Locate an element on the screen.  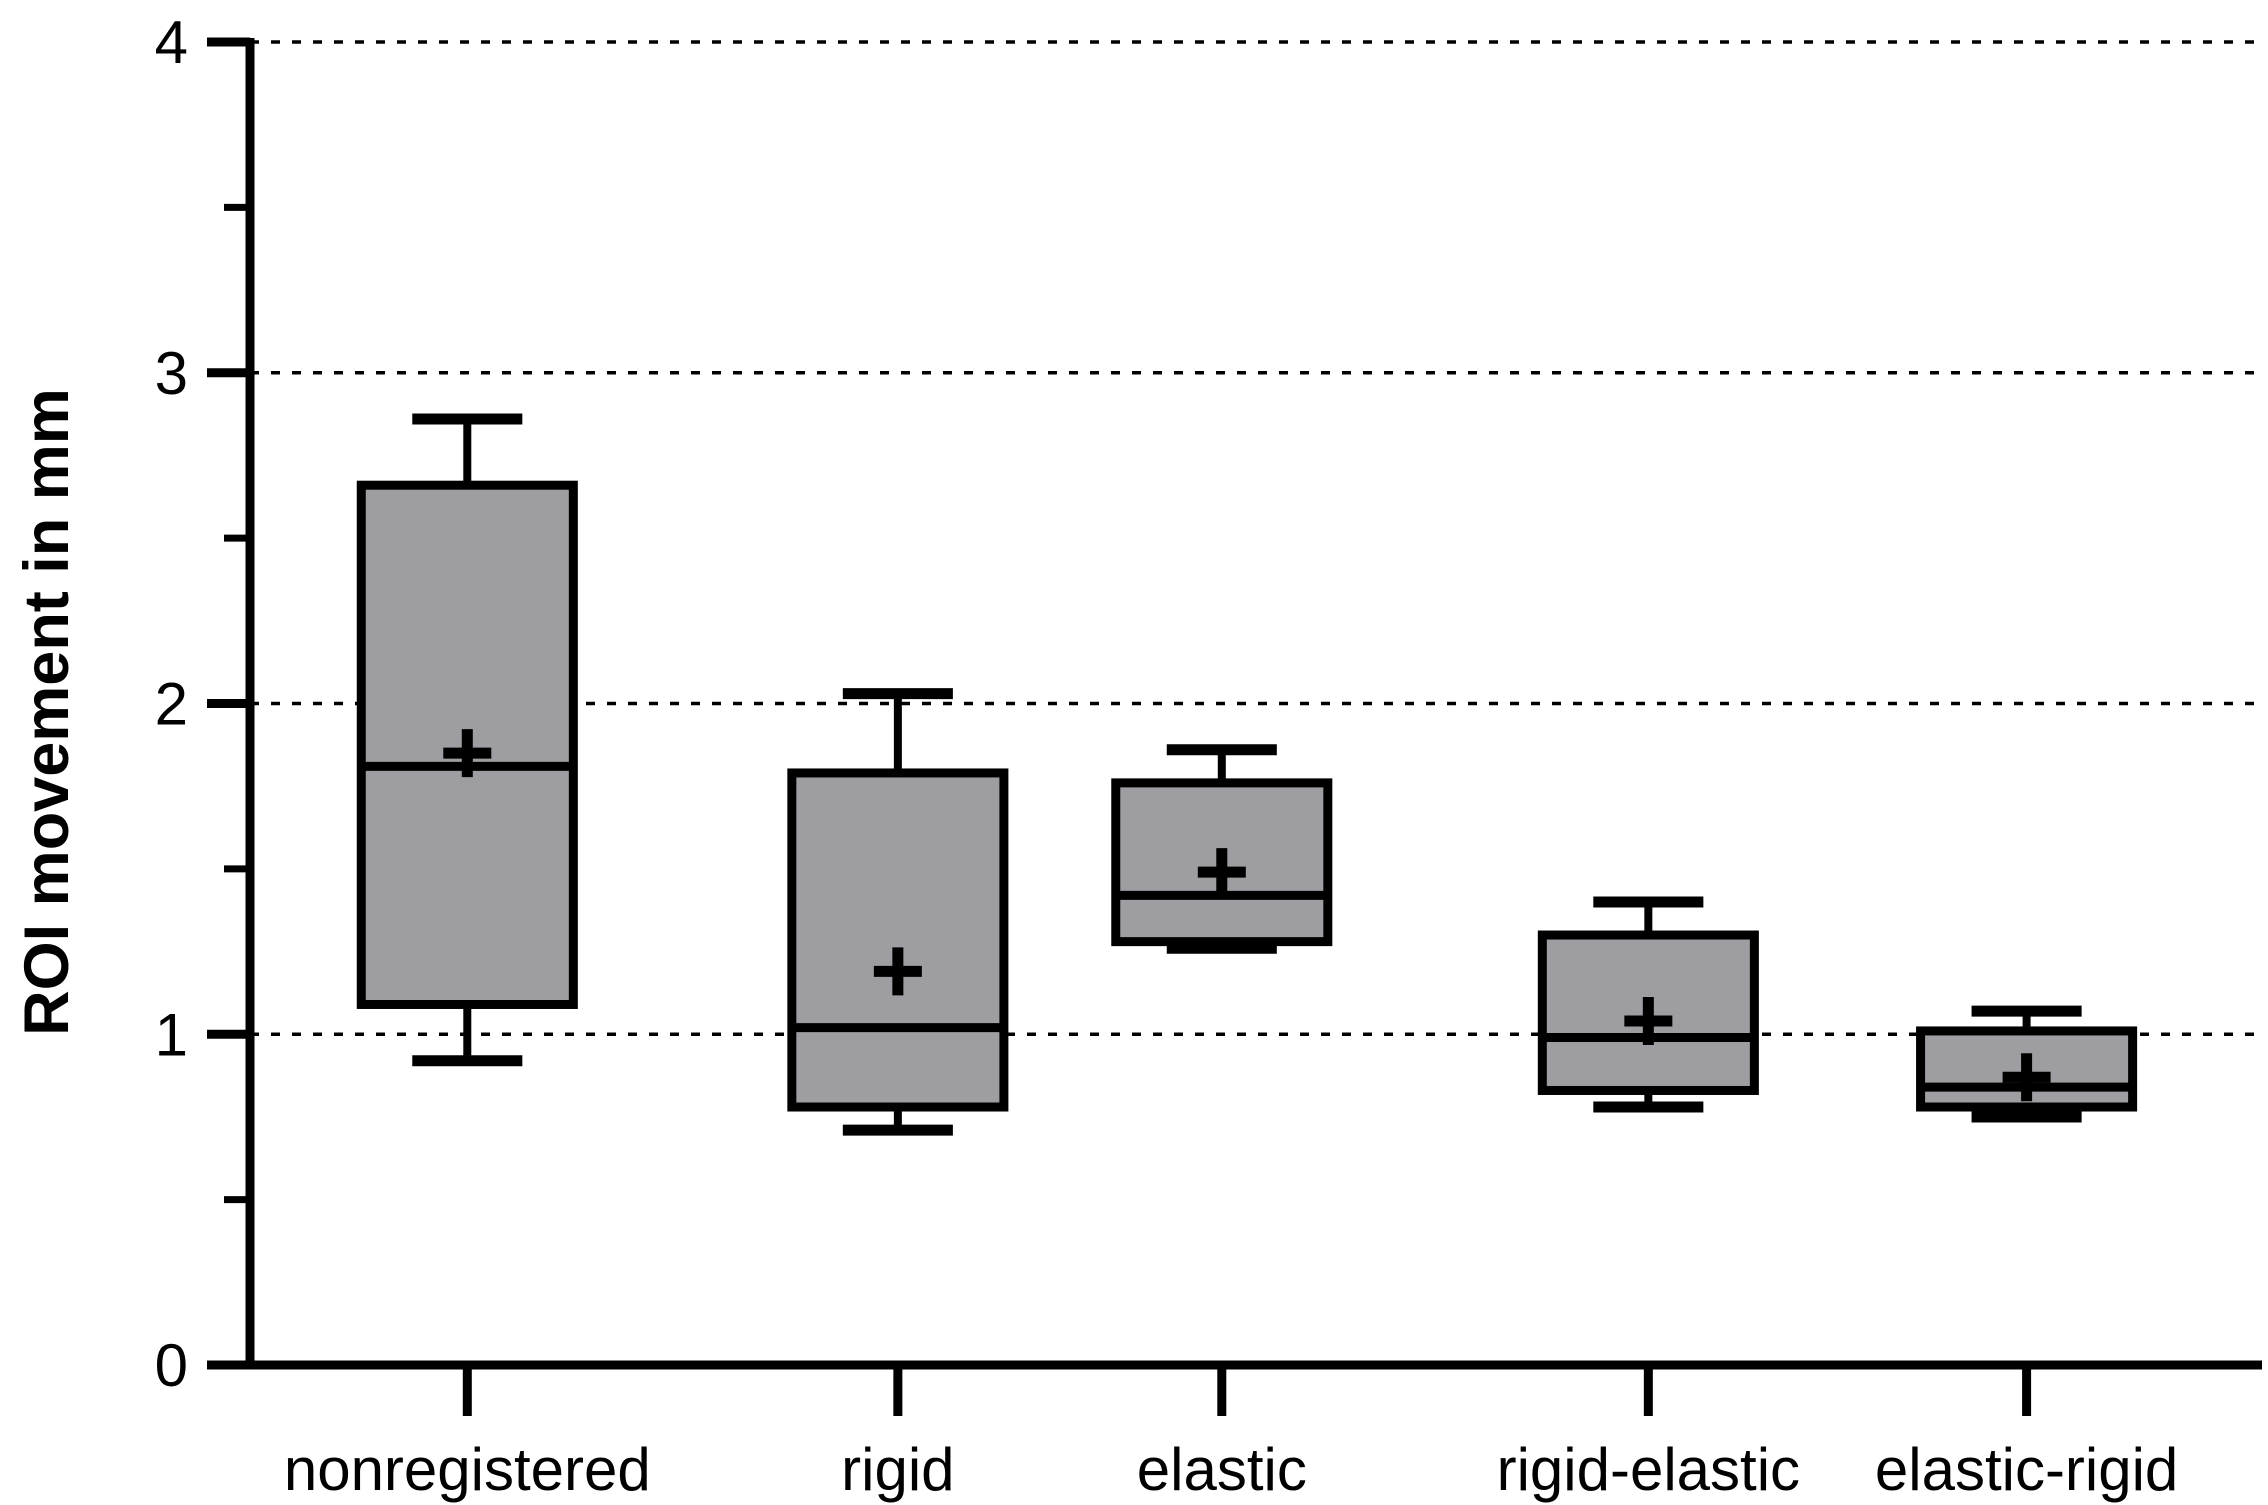
y-tick-label: 1 is located at coordinates (171, 1034).